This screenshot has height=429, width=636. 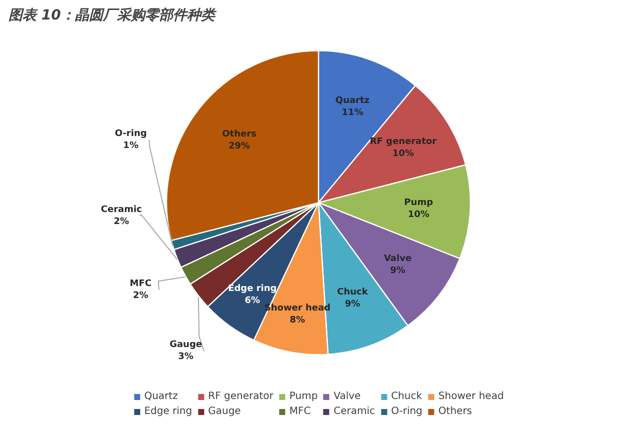 I want to click on legend-label: MFC, so click(x=300, y=411).